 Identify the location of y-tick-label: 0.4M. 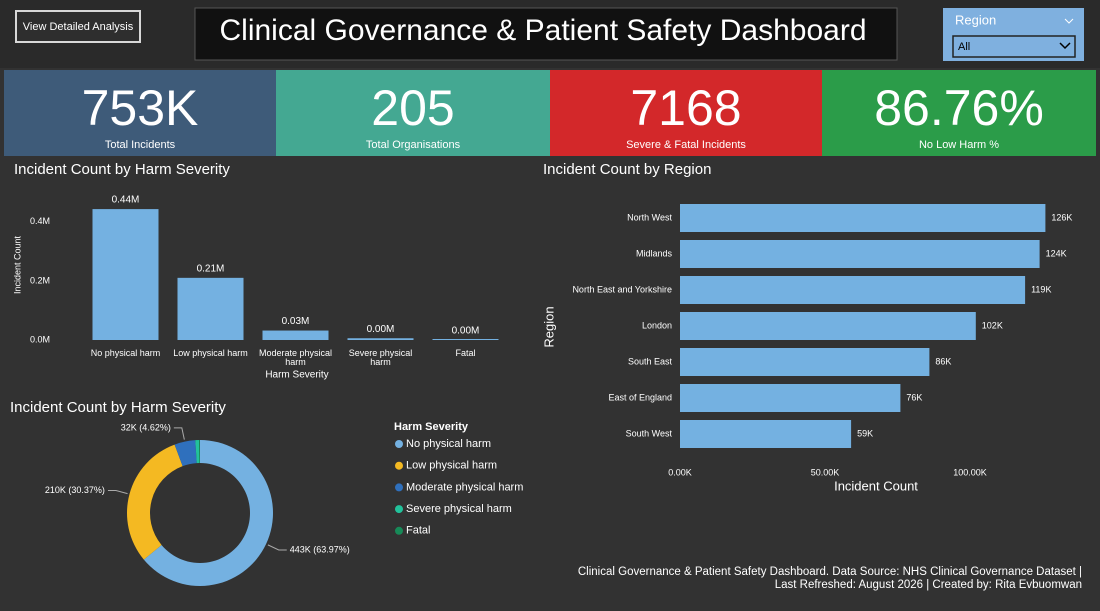
(40, 221).